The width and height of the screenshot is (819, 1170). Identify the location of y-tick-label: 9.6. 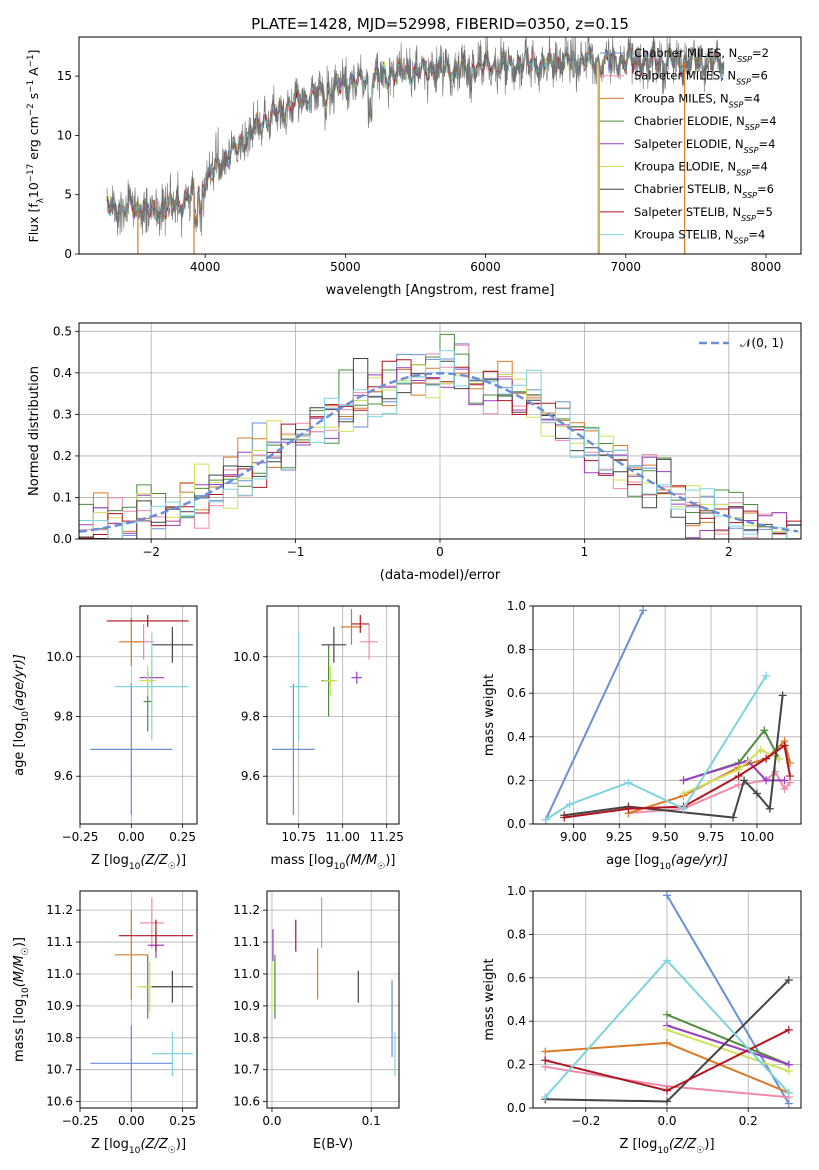
(63, 776).